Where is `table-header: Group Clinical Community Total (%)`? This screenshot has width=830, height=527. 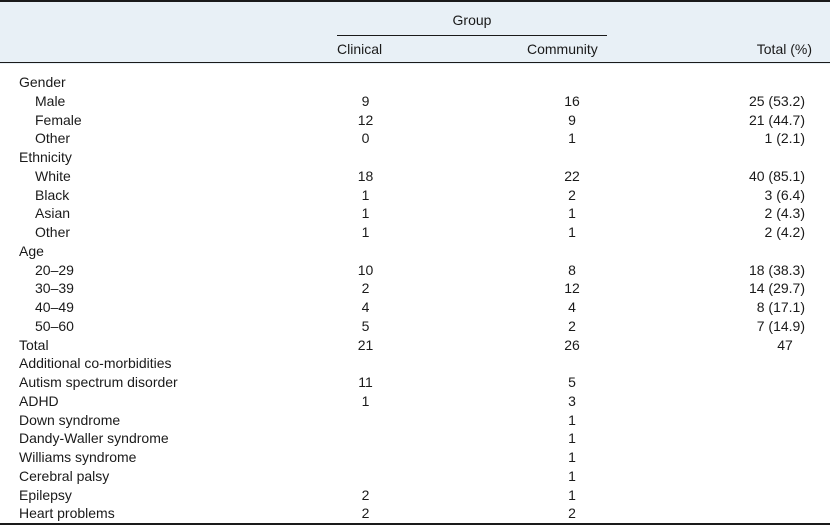 table-header: Group Clinical Community Total (%) is located at coordinates (415, 32).